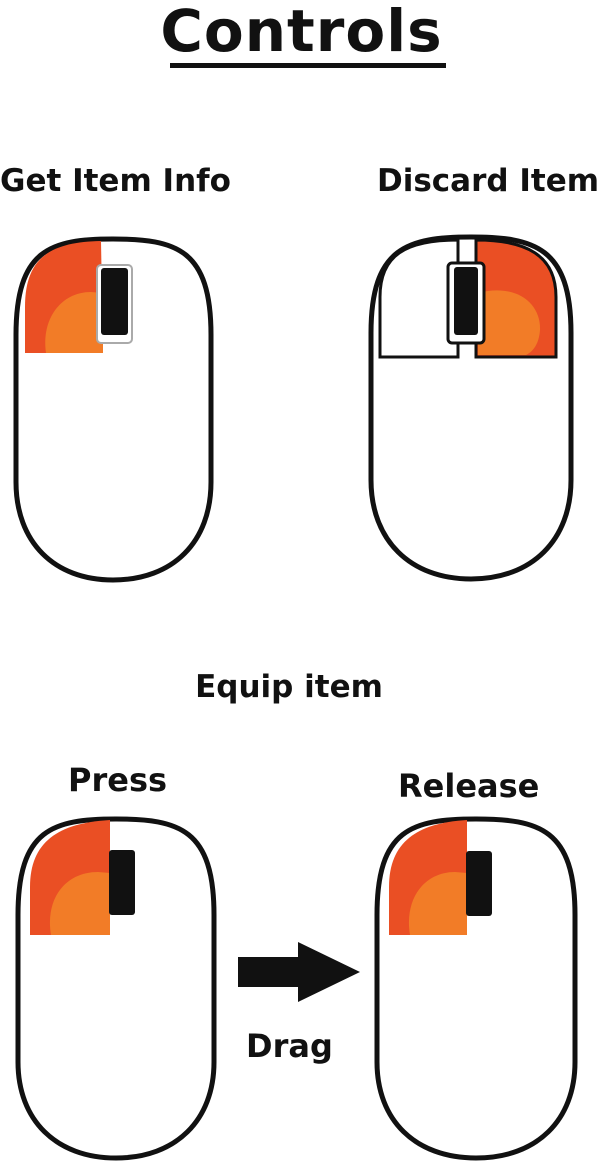 The width and height of the screenshot is (603, 1166). What do you see at coordinates (509, 322) in the screenshot?
I see `right-button-inner` at bounding box center [509, 322].